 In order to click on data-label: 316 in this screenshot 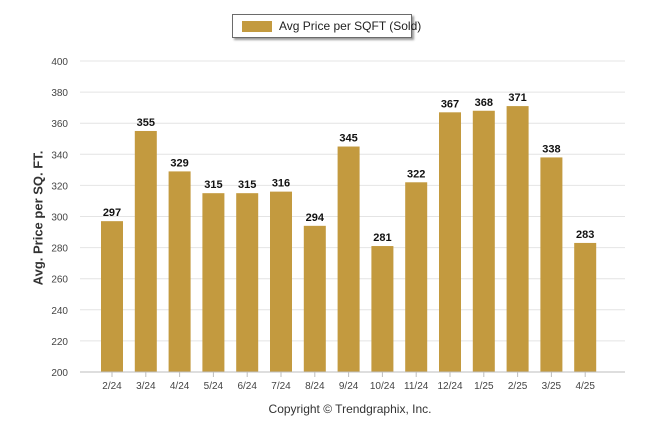, I will do `click(281, 184)`.